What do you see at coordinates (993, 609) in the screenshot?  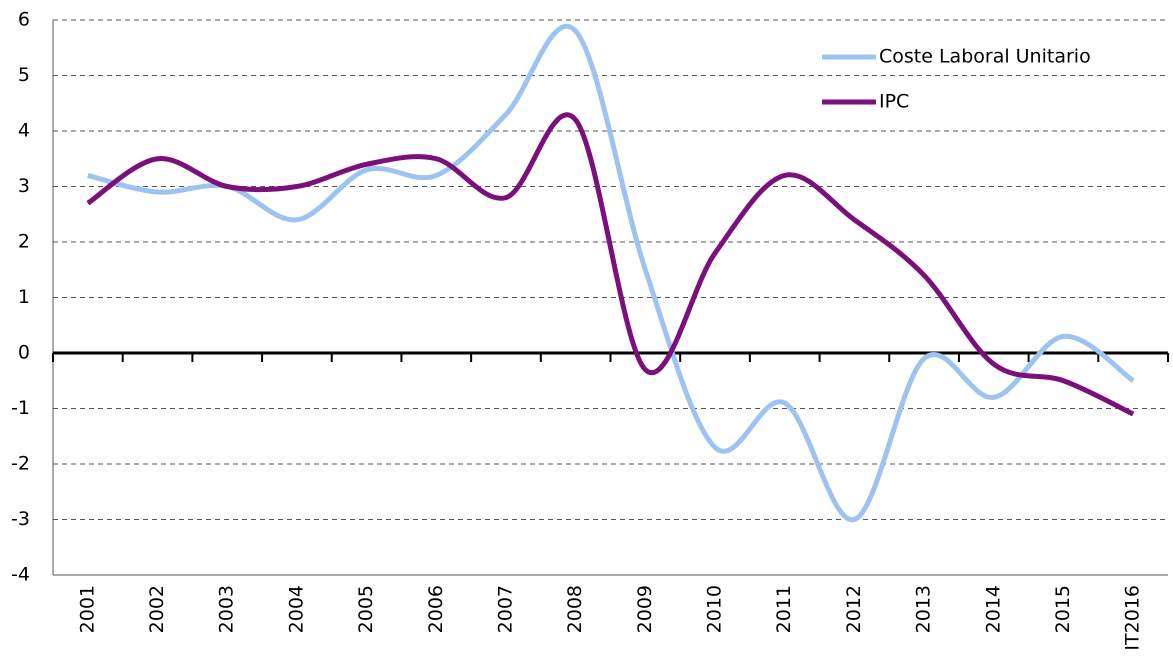 I see `x-tick-label: 2014` at bounding box center [993, 609].